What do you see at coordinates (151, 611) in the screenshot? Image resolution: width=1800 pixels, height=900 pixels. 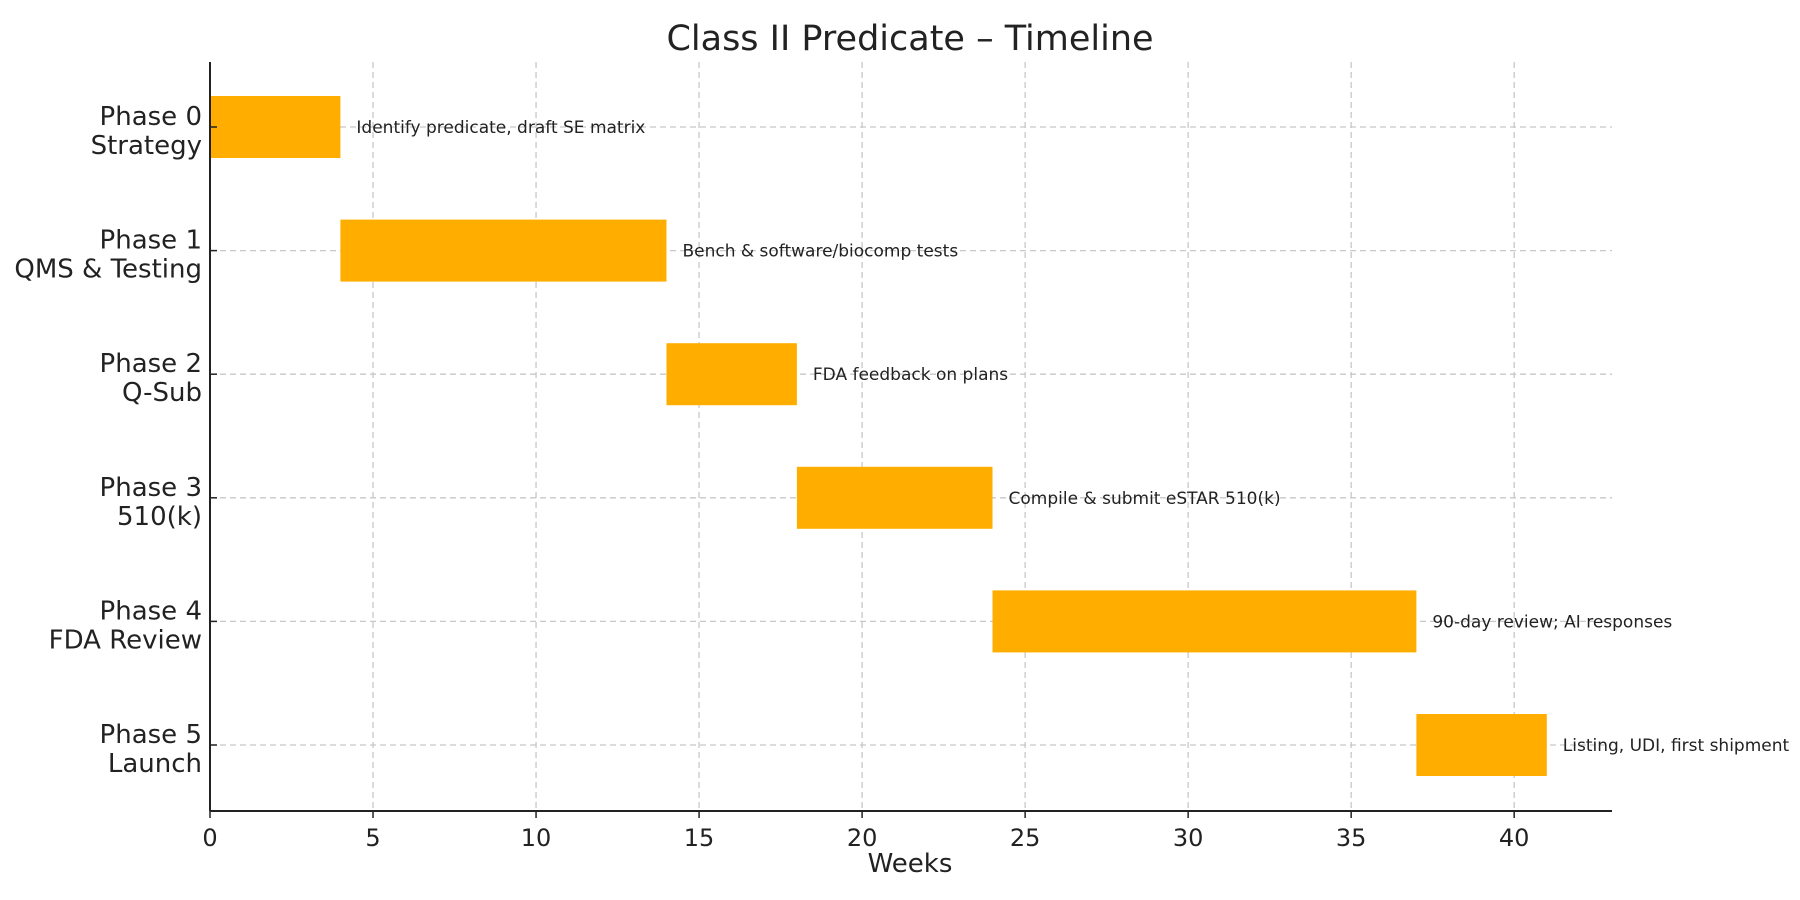 I see `phase-label-line1-4: Phase 4` at bounding box center [151, 611].